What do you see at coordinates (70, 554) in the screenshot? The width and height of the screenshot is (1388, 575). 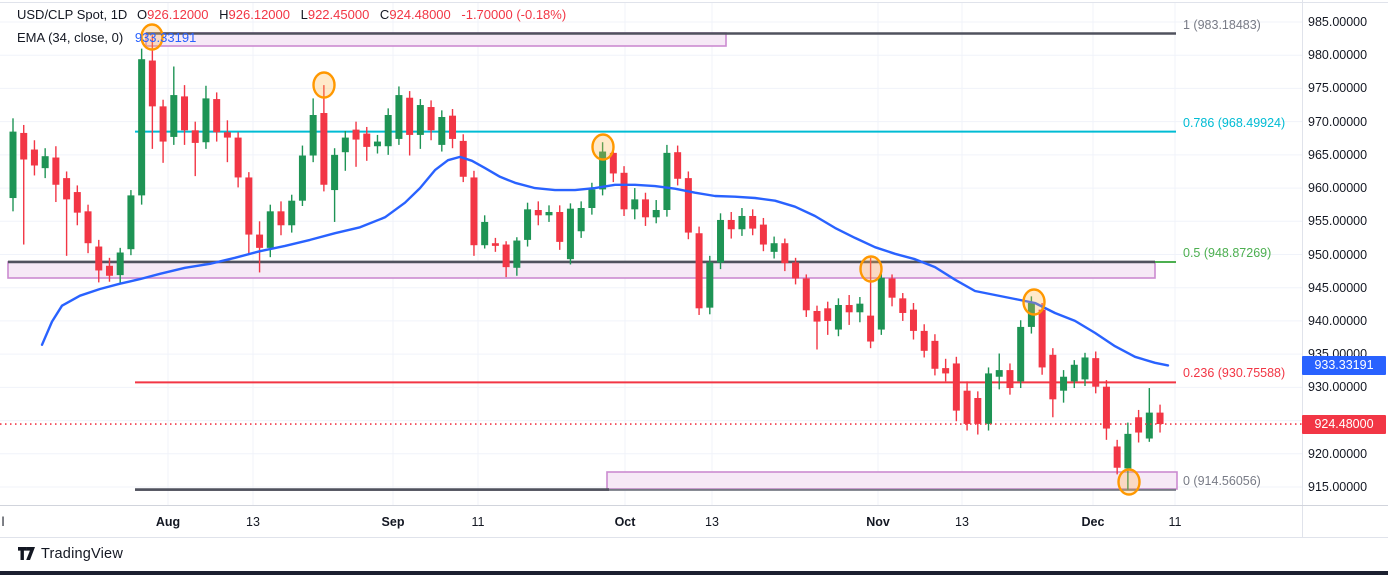 I see `tradingview-logo: TradingView` at bounding box center [70, 554].